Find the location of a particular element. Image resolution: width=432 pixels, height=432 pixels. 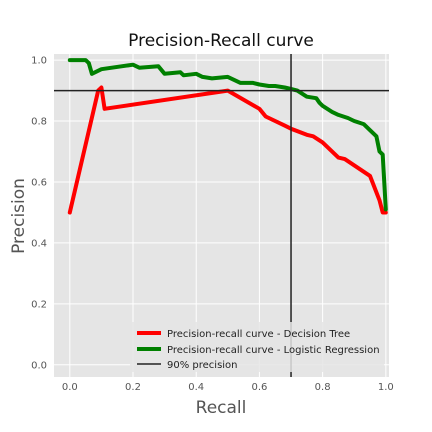

y-tick-label-5: 1.0 is located at coordinates (39, 61).